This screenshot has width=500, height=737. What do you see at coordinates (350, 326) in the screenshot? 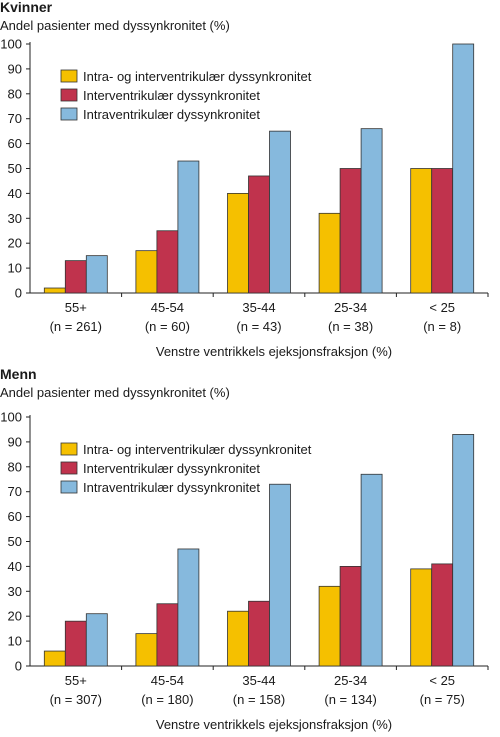
I see `x-tick-count: (n = 38)` at bounding box center [350, 326].